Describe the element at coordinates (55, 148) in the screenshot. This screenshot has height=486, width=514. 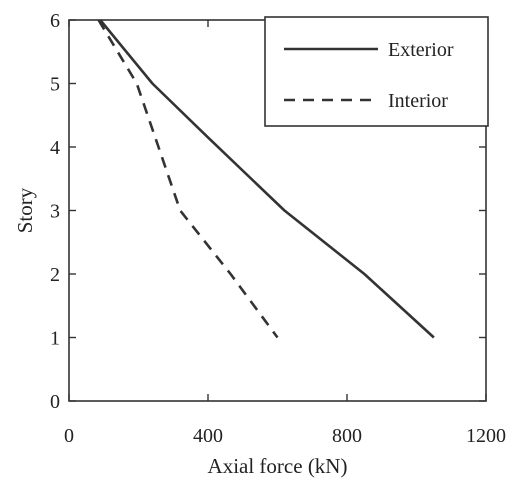
I see `y-tick-label: 4` at that location.